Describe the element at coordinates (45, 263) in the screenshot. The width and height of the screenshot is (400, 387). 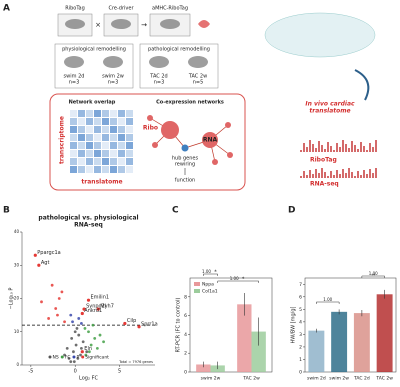
I see `gene-label: Agt` at that location.